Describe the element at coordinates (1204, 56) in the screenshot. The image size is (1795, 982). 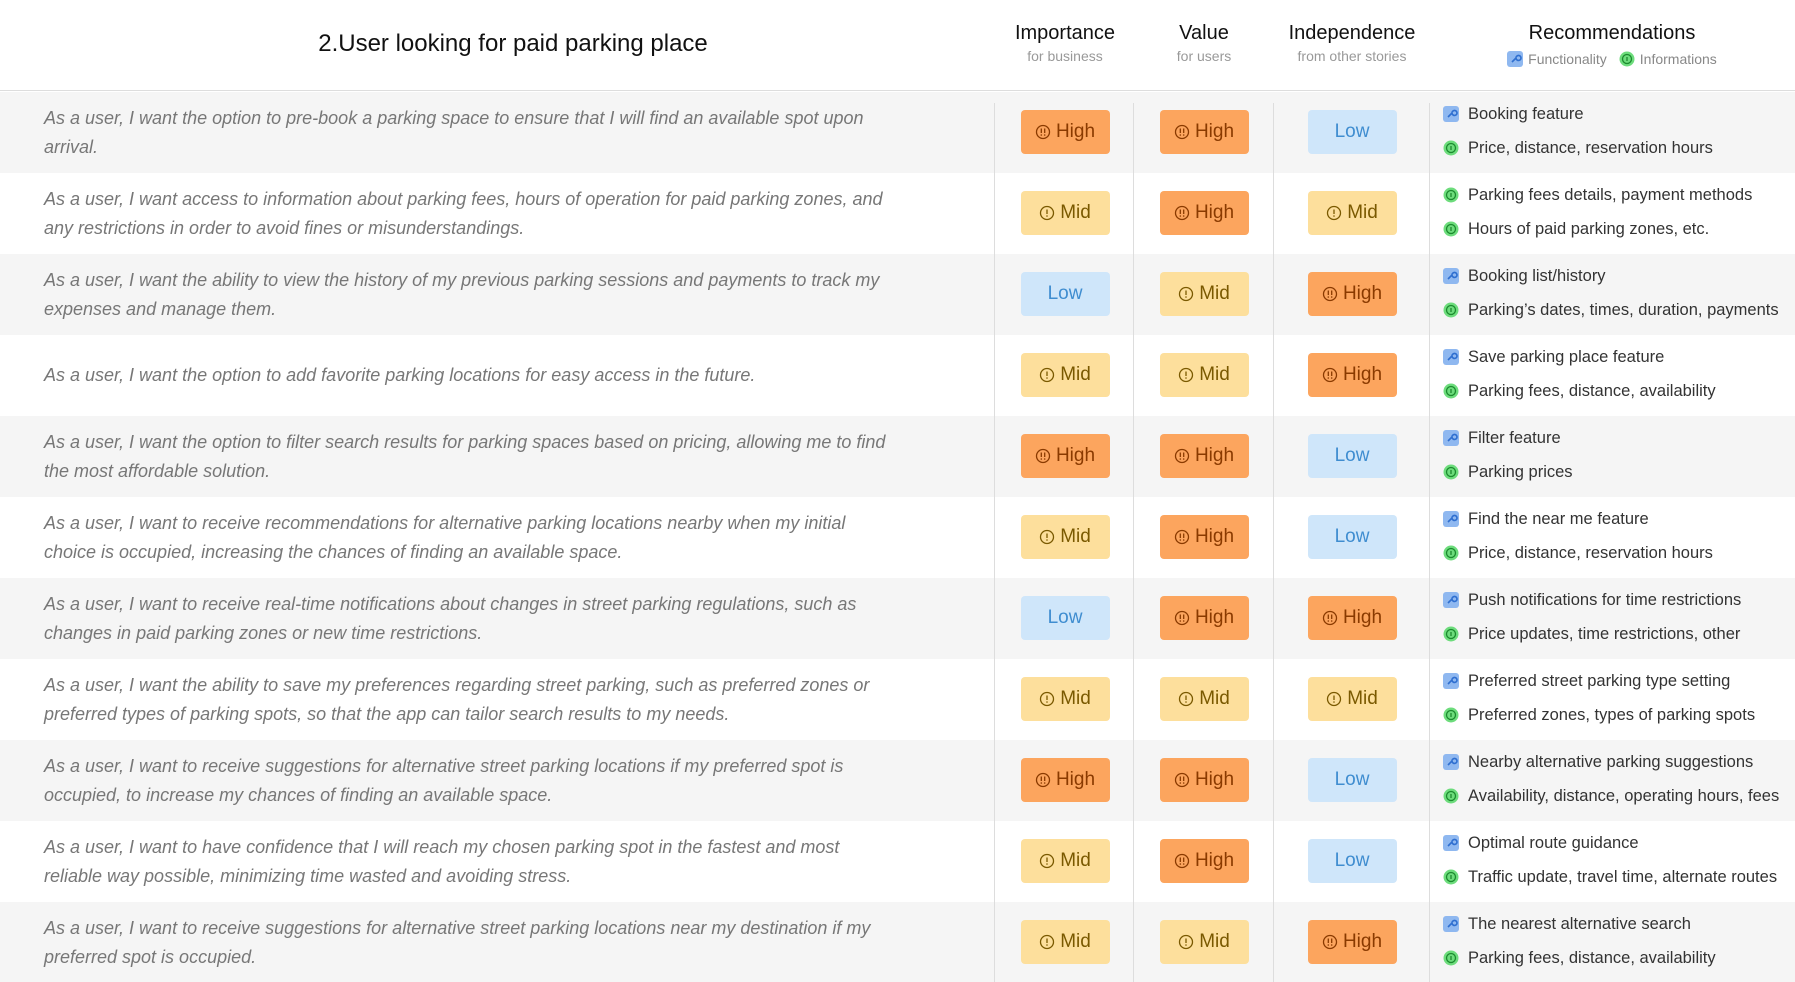
I see `column-subtitle: for users` at that location.